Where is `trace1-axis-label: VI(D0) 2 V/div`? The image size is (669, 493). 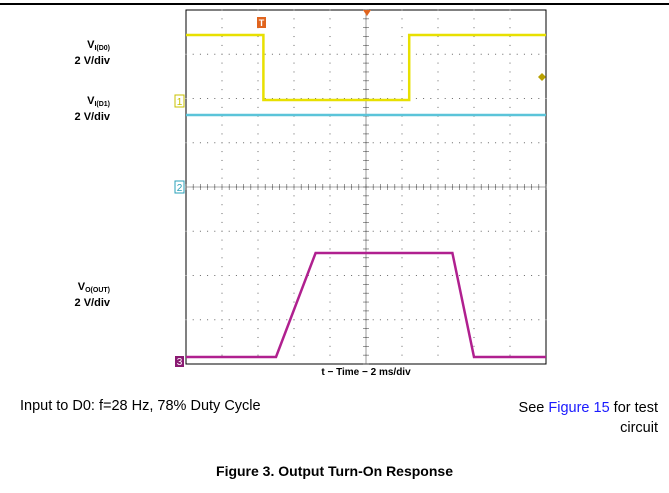 trace1-axis-label: VI(D0) 2 V/div is located at coordinates (55, 53).